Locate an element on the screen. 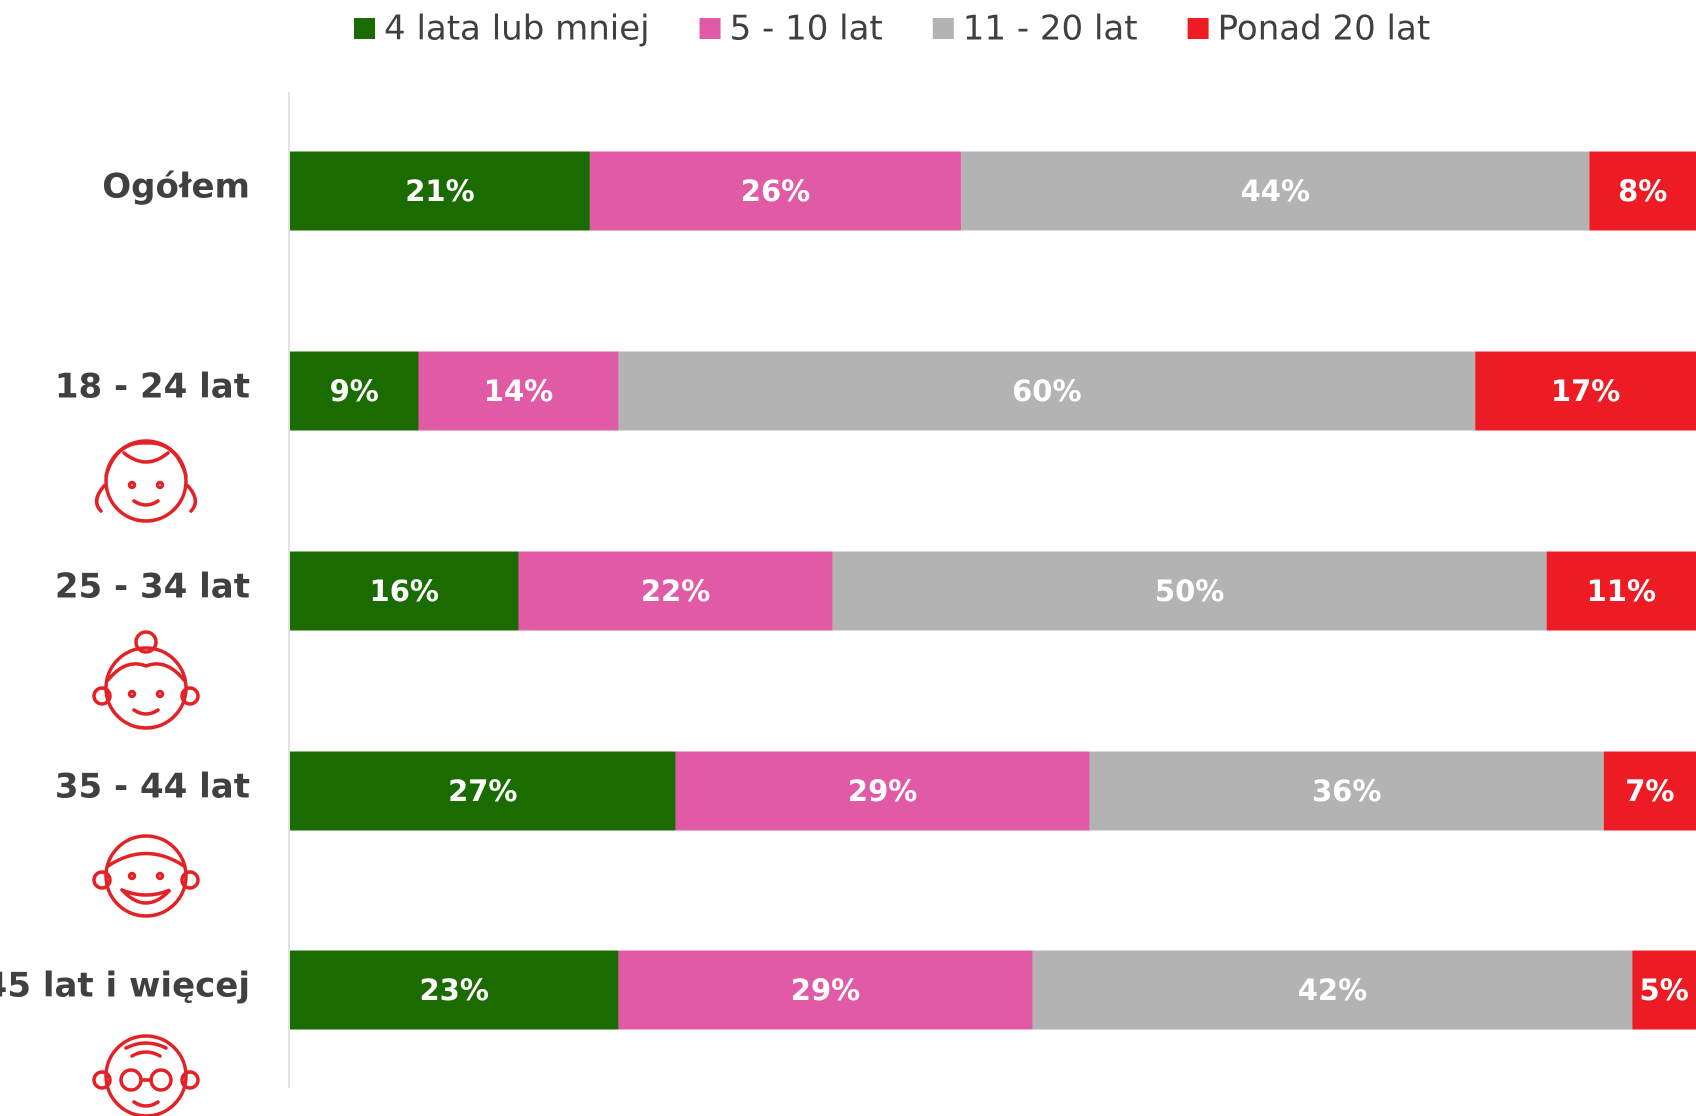  value-label: 14% is located at coordinates (518, 391).